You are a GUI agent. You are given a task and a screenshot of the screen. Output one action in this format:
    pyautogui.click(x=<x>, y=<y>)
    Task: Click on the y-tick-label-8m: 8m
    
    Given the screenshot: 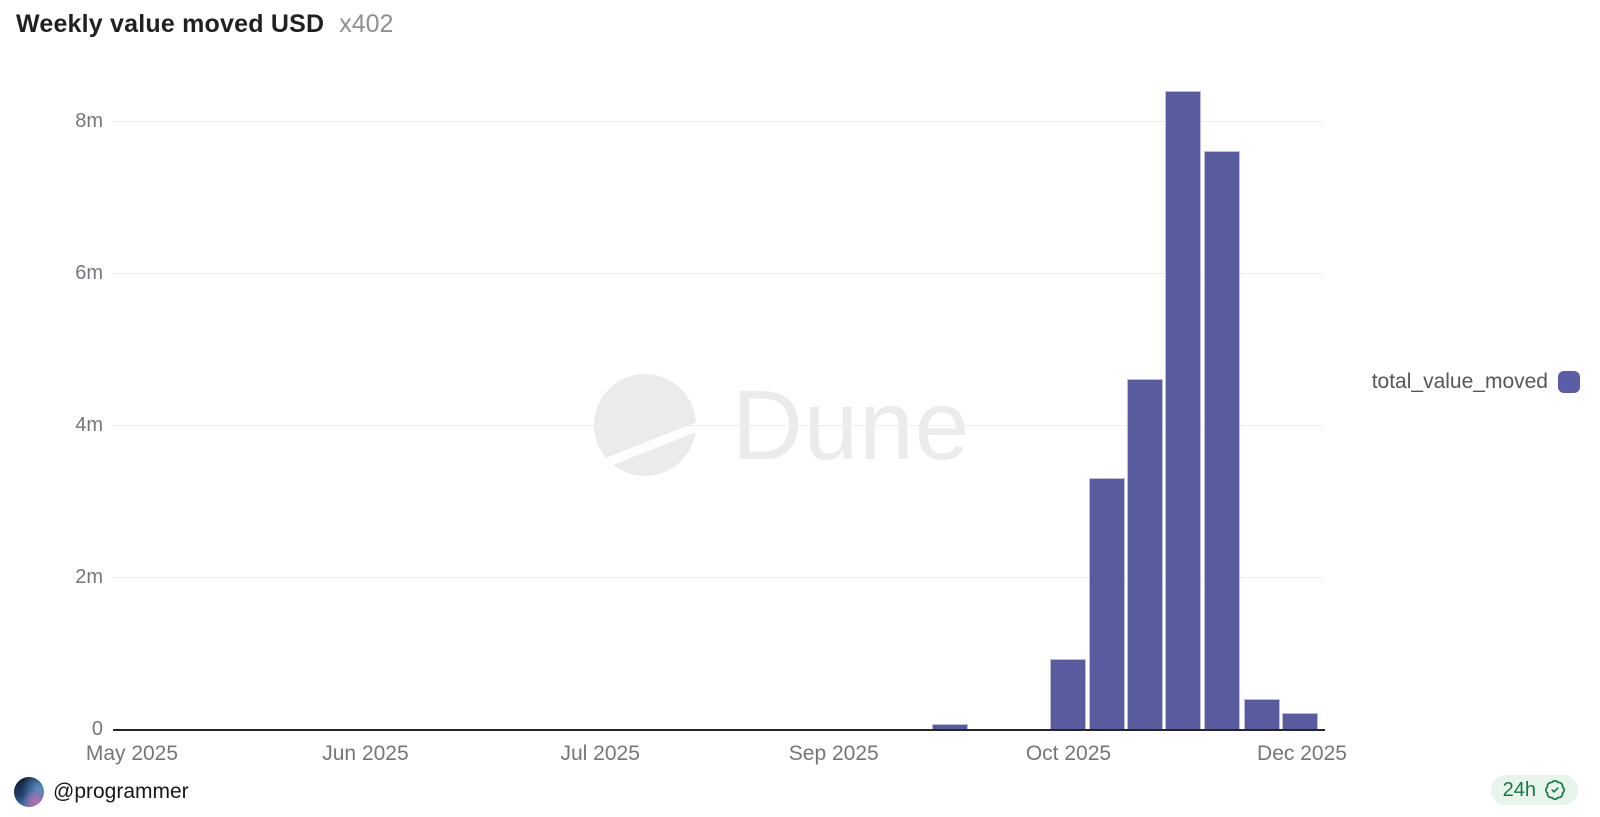 What is the action you would take?
    pyautogui.click(x=89, y=121)
    